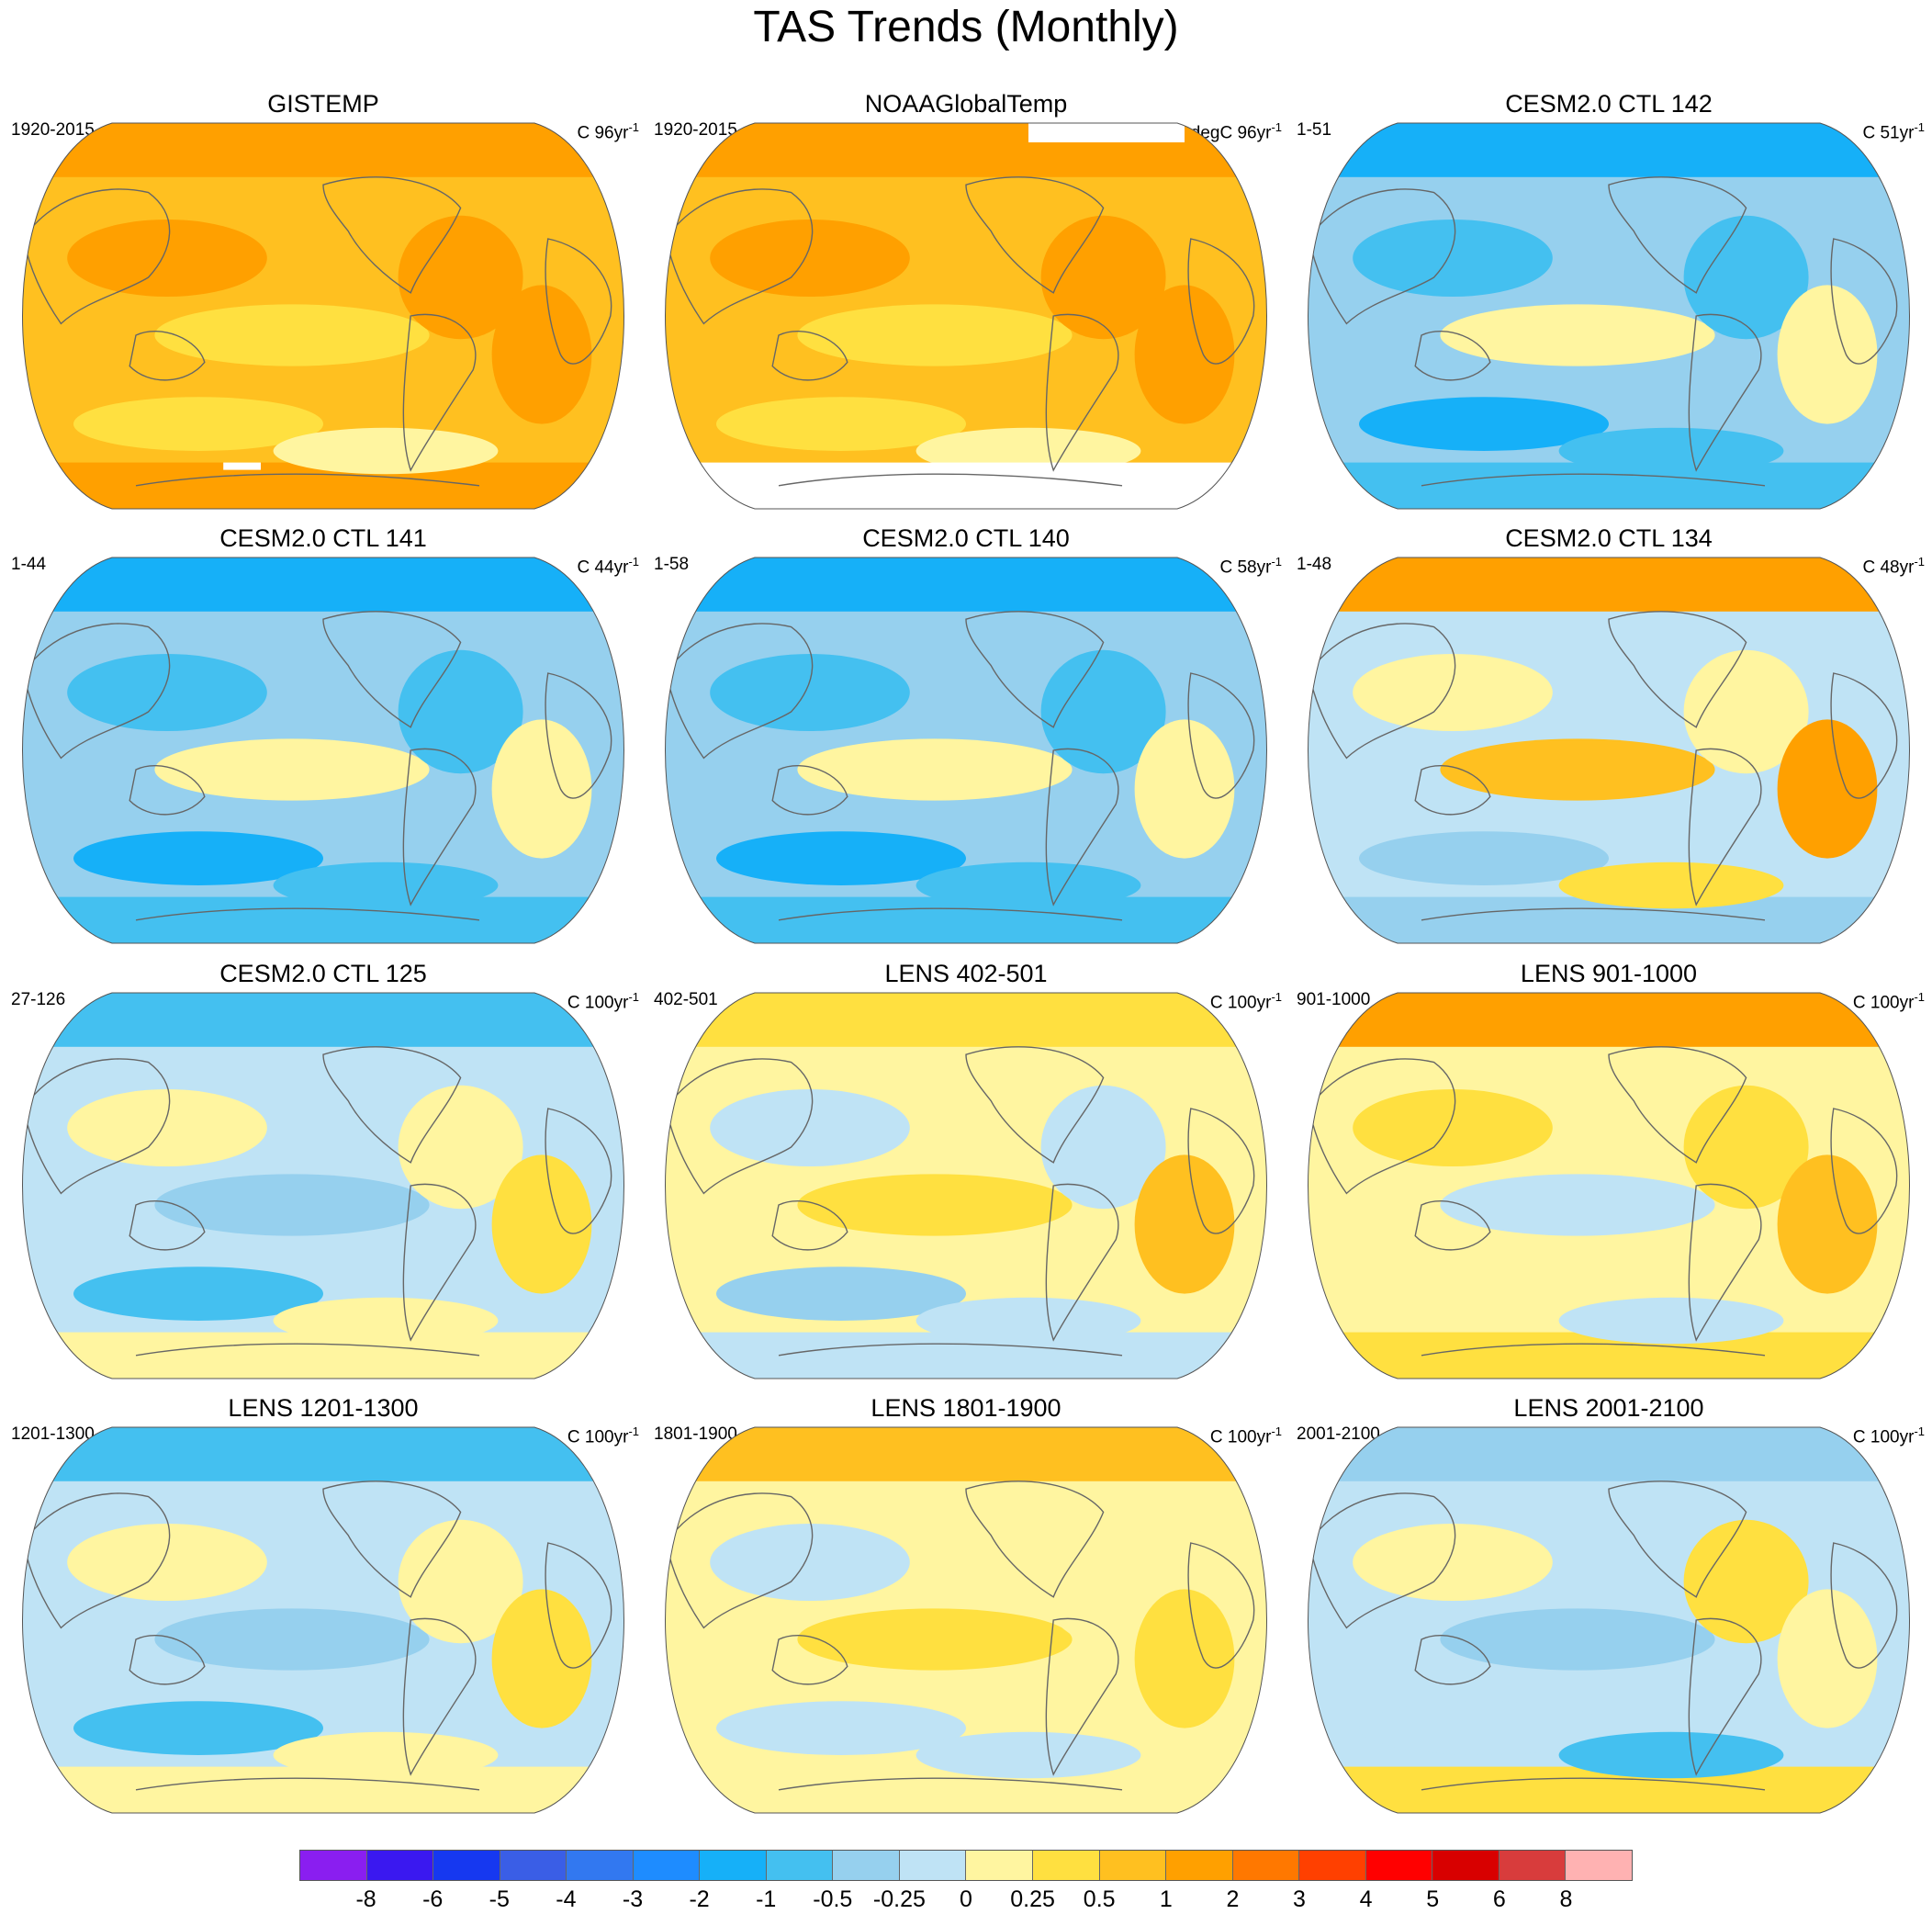  What do you see at coordinates (1099, 1899) in the screenshot?
I see `colorbar-tick-label: 0.5` at bounding box center [1099, 1899].